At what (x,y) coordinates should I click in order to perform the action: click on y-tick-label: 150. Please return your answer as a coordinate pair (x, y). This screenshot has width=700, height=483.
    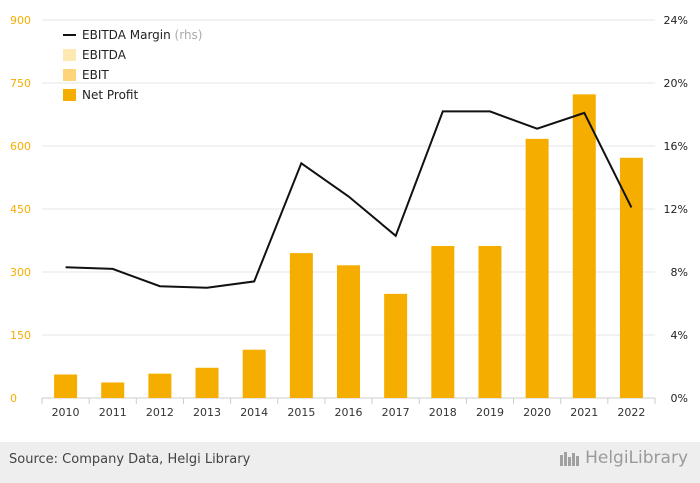
    Looking at the image, I should click on (20, 335).